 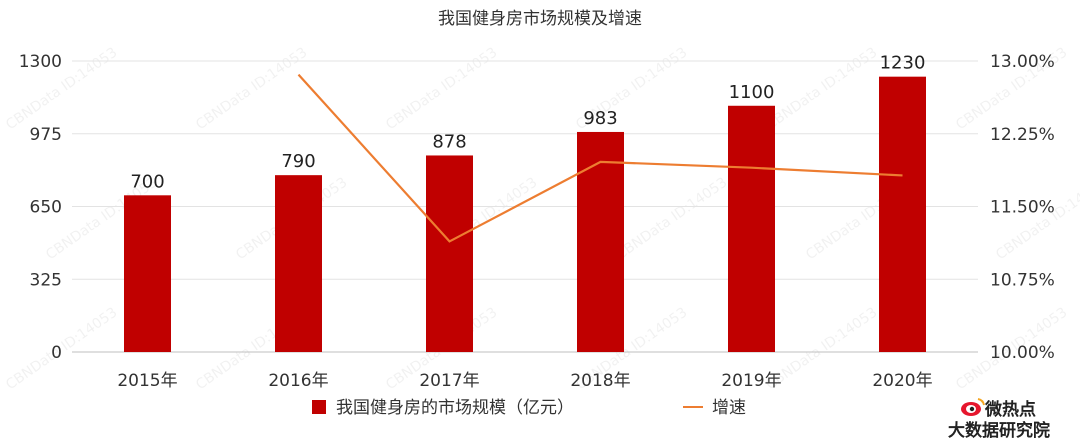 I want to click on x-axis: 2015年 2016年 2017年 2018年 2019年 2020年, so click(x=524, y=381).